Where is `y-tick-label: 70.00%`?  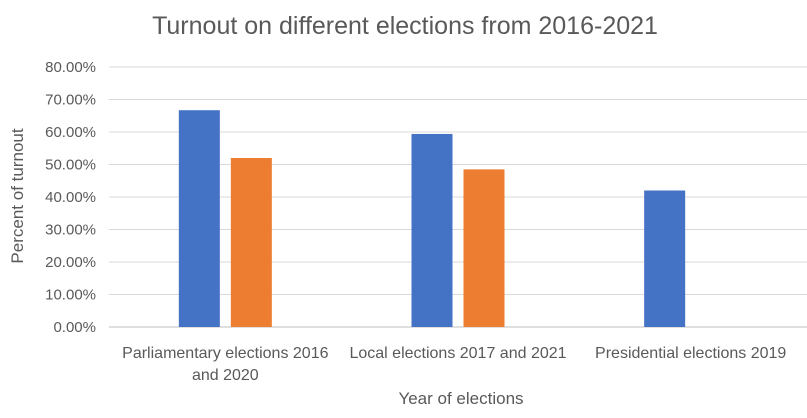 y-tick-label: 70.00% is located at coordinates (70, 100).